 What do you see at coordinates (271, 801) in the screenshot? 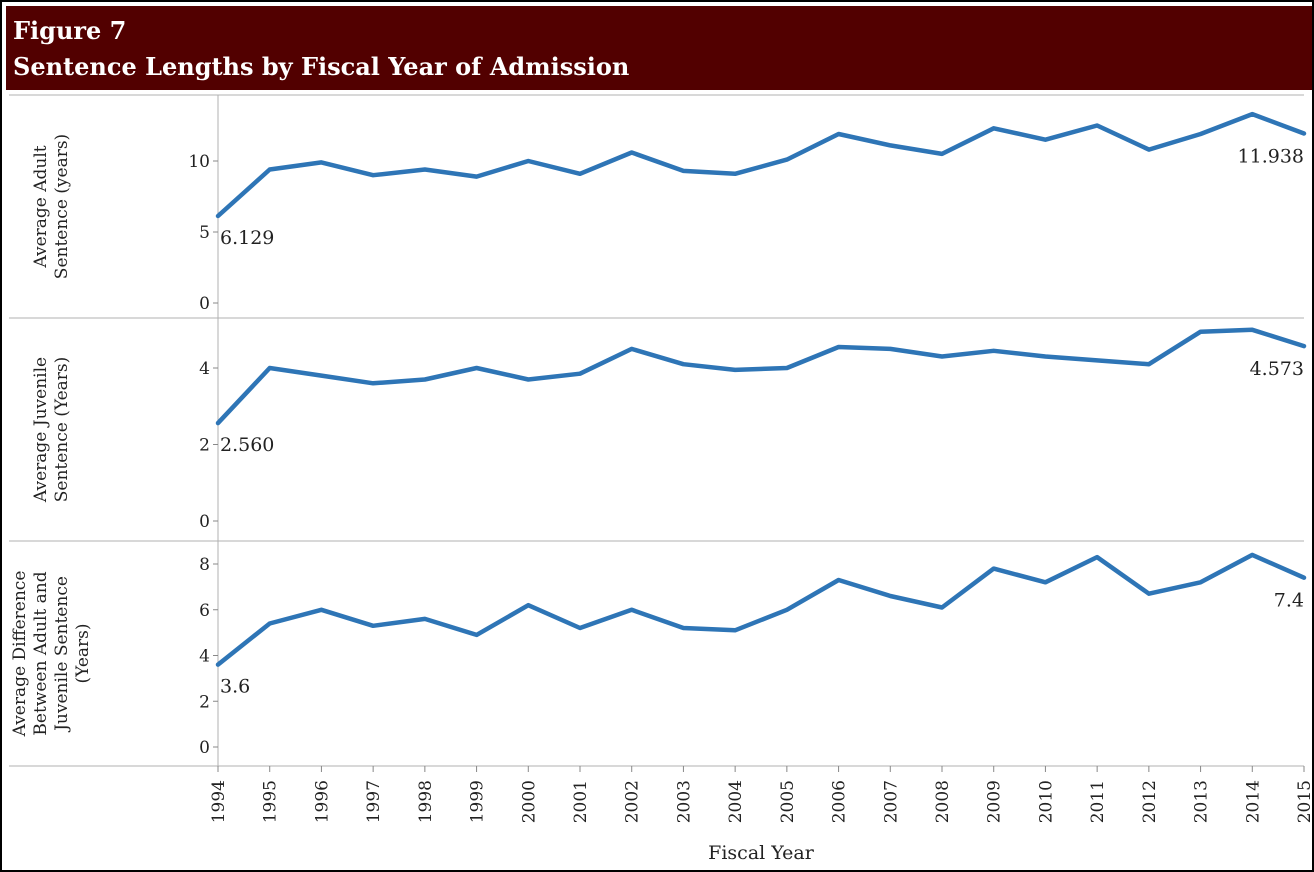
I see `x-tick-label: 1995` at bounding box center [271, 801].